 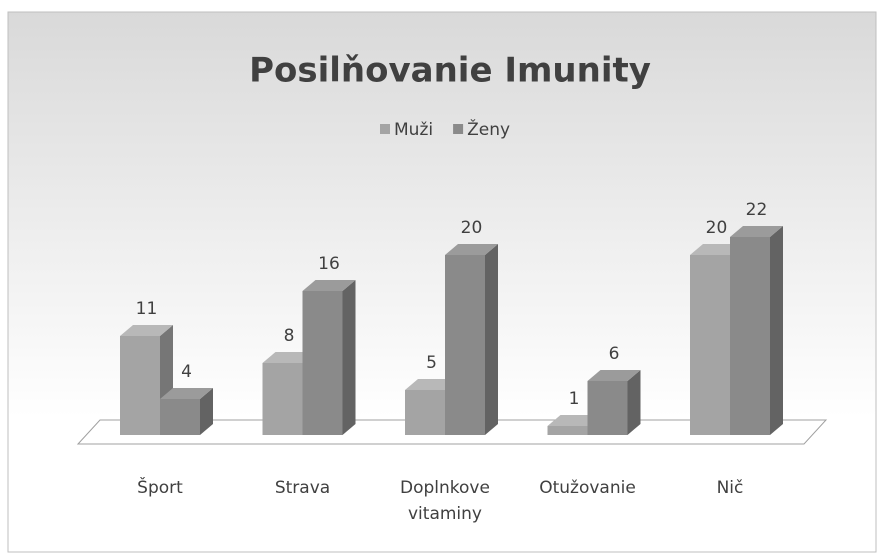 I want to click on data-label: 5, so click(x=431, y=363).